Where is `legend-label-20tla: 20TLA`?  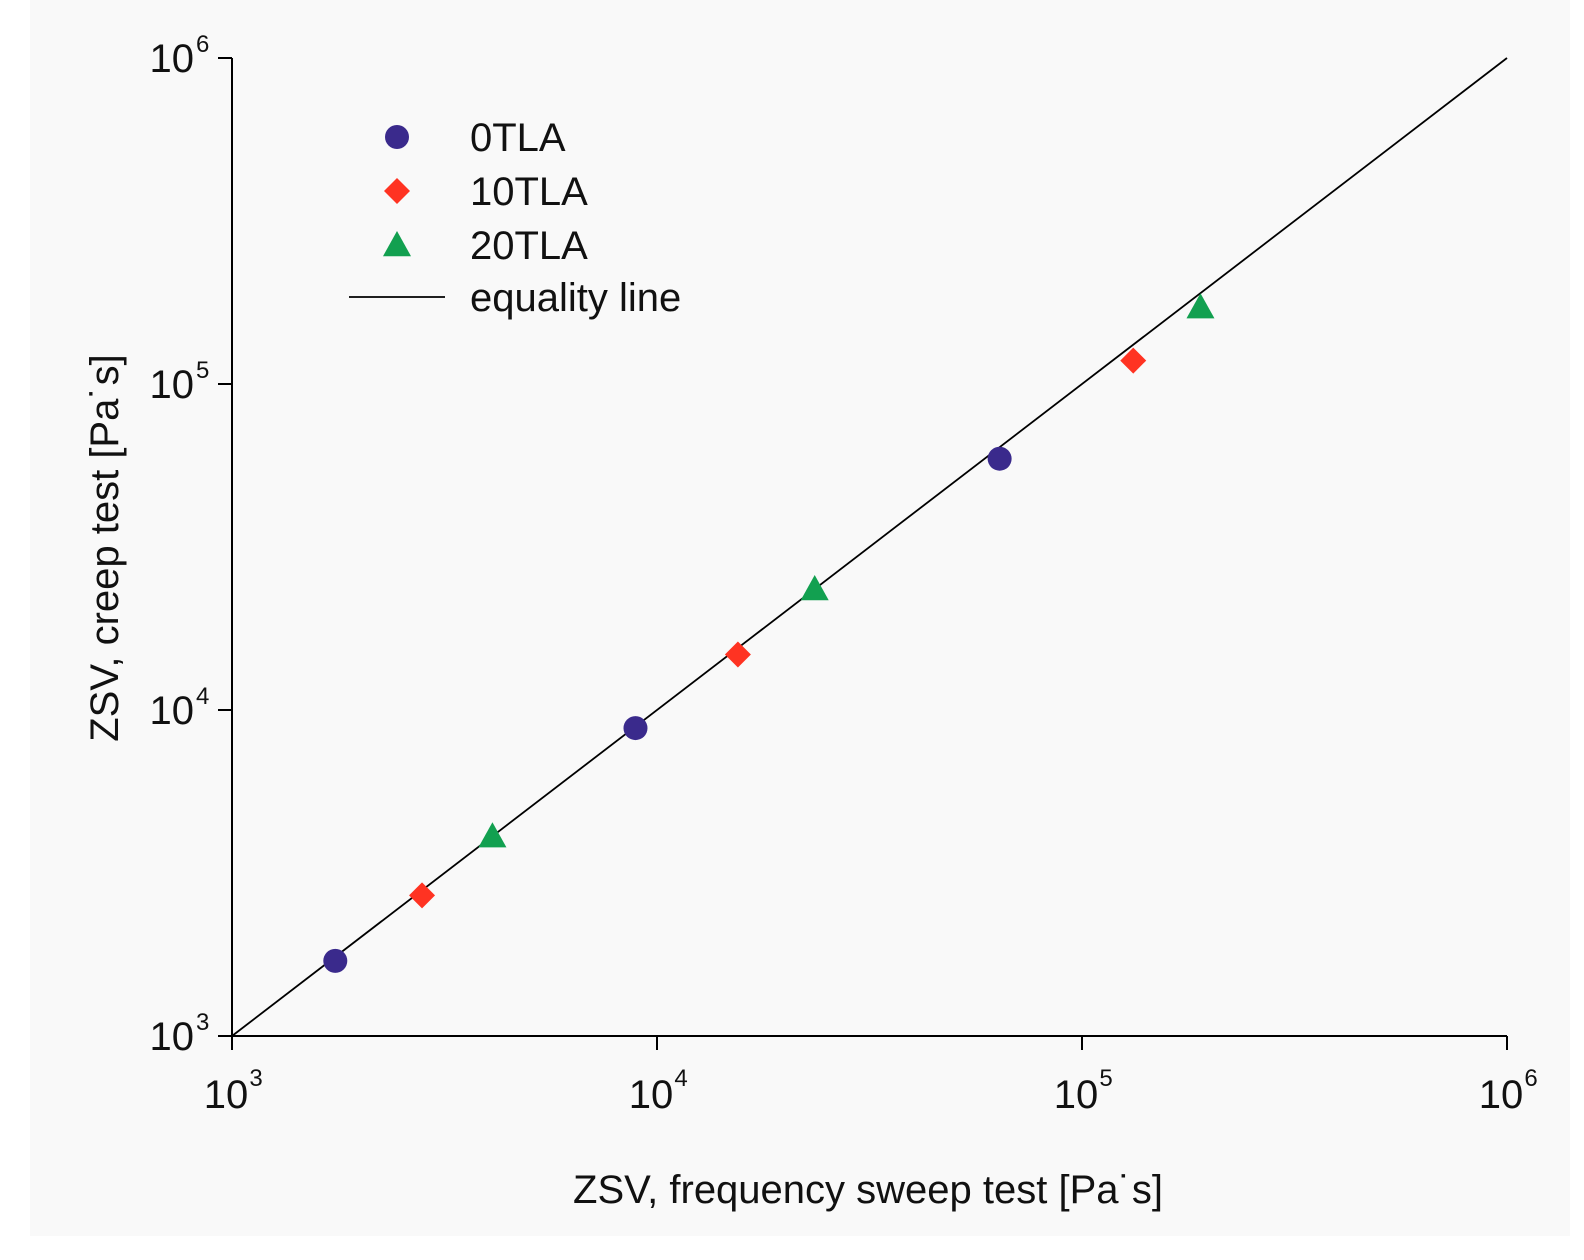
legend-label-20tla: 20TLA is located at coordinates (529, 246).